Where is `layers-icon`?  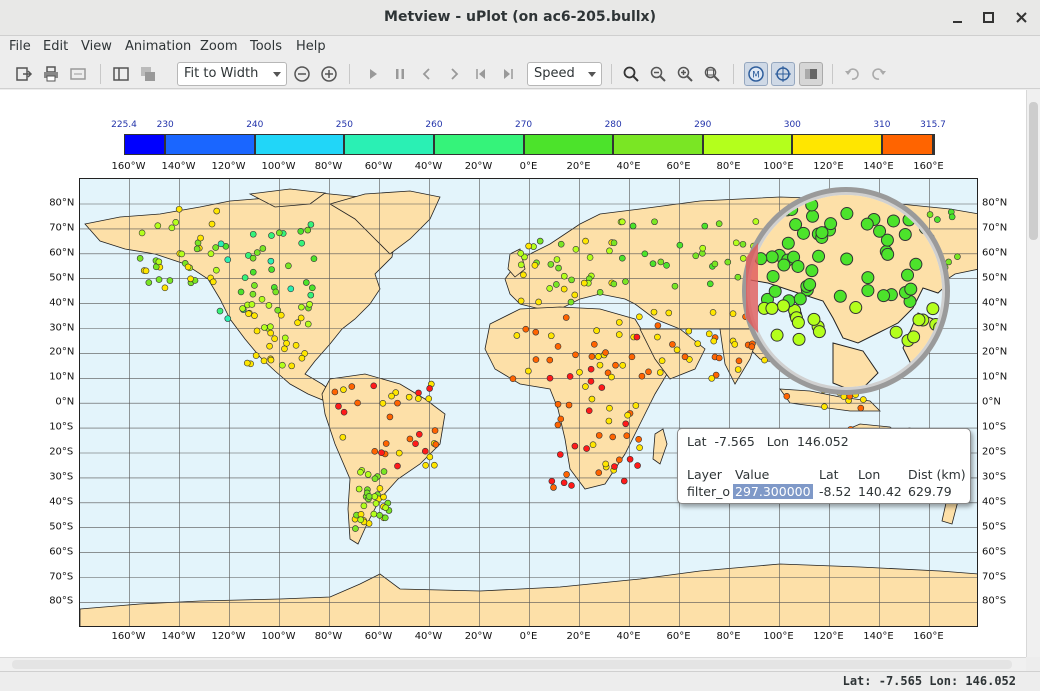
layers-icon is located at coordinates (148, 74).